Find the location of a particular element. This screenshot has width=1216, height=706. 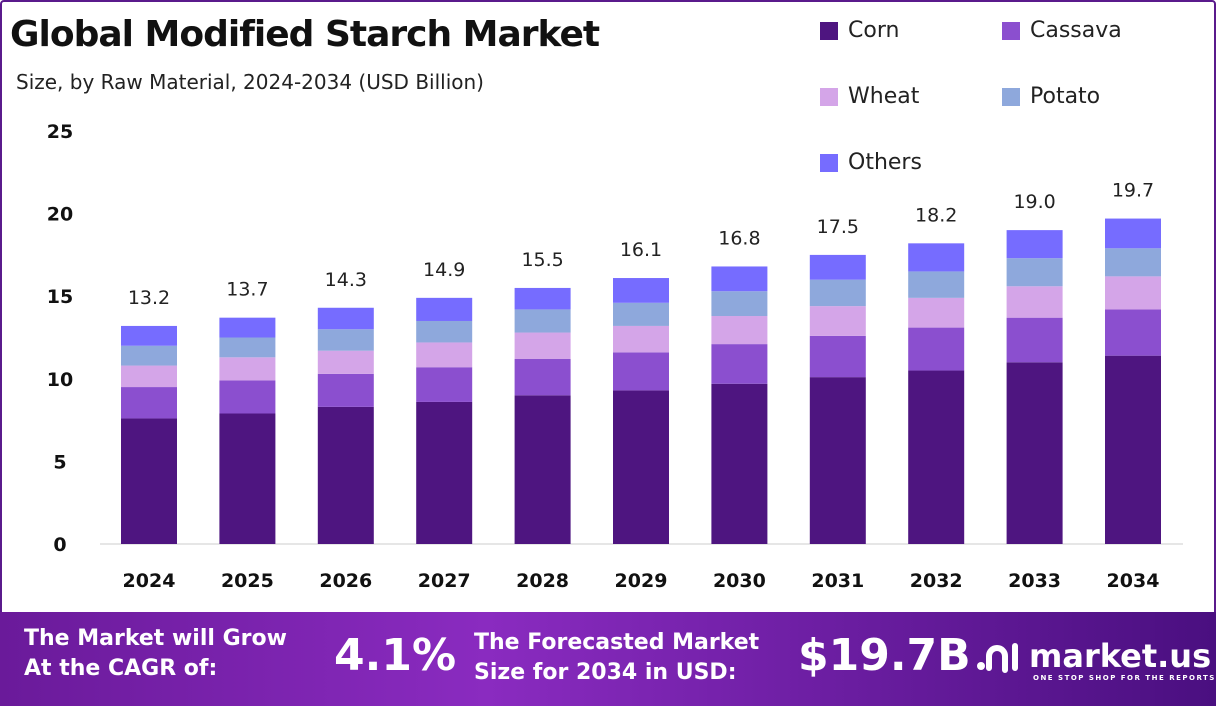

bar-segment-others-2034 is located at coordinates (1133, 233).